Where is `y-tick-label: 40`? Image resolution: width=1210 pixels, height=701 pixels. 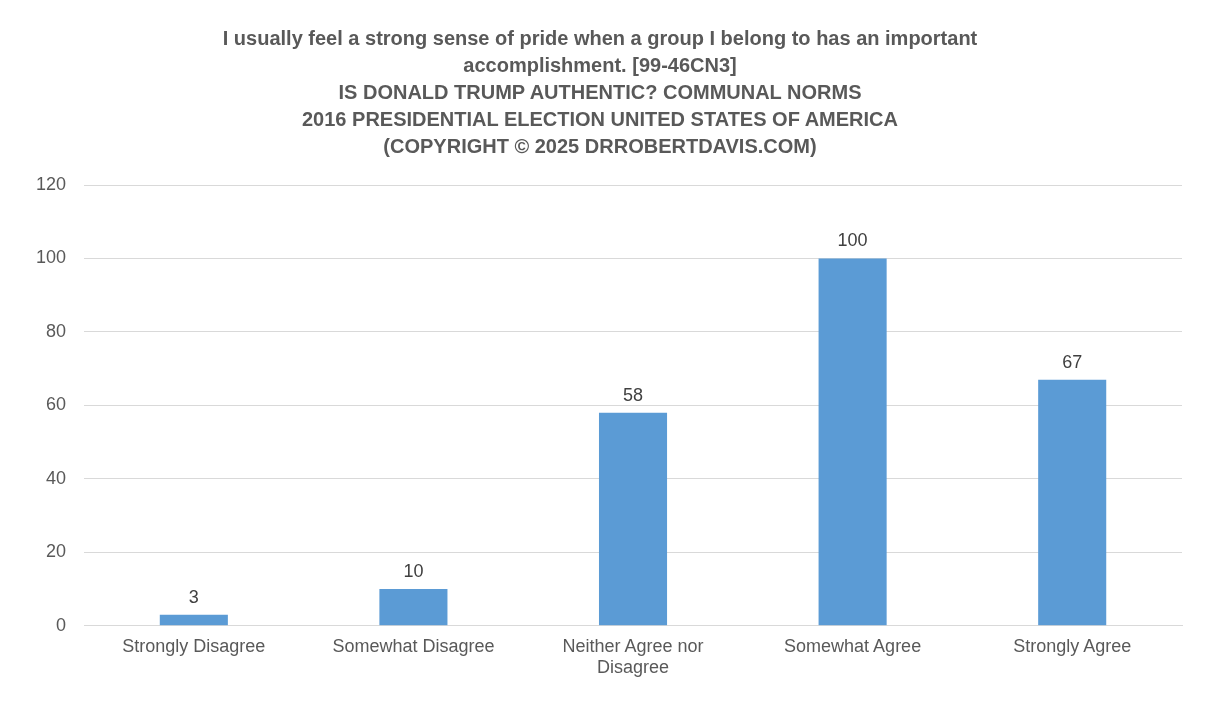
y-tick-label: 40 is located at coordinates (56, 477).